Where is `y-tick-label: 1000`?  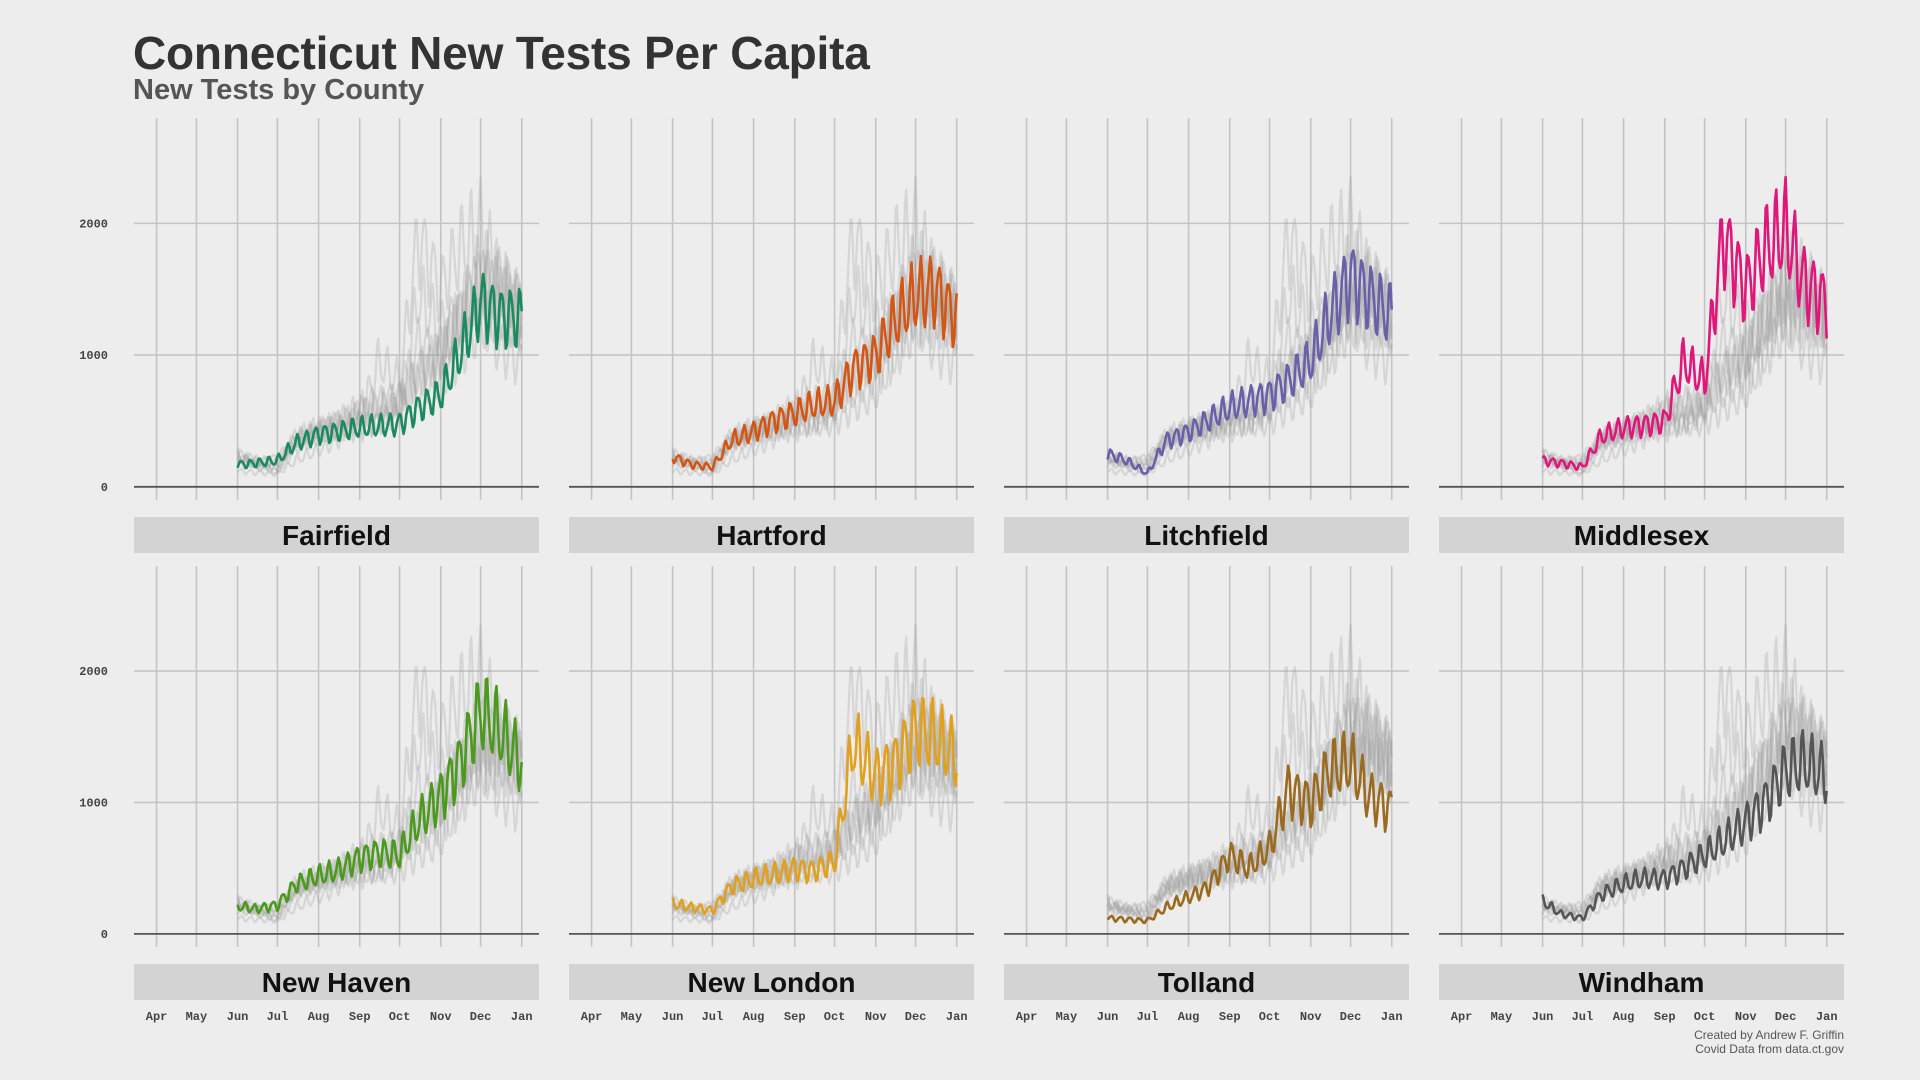
y-tick-label: 1000 is located at coordinates (93, 356).